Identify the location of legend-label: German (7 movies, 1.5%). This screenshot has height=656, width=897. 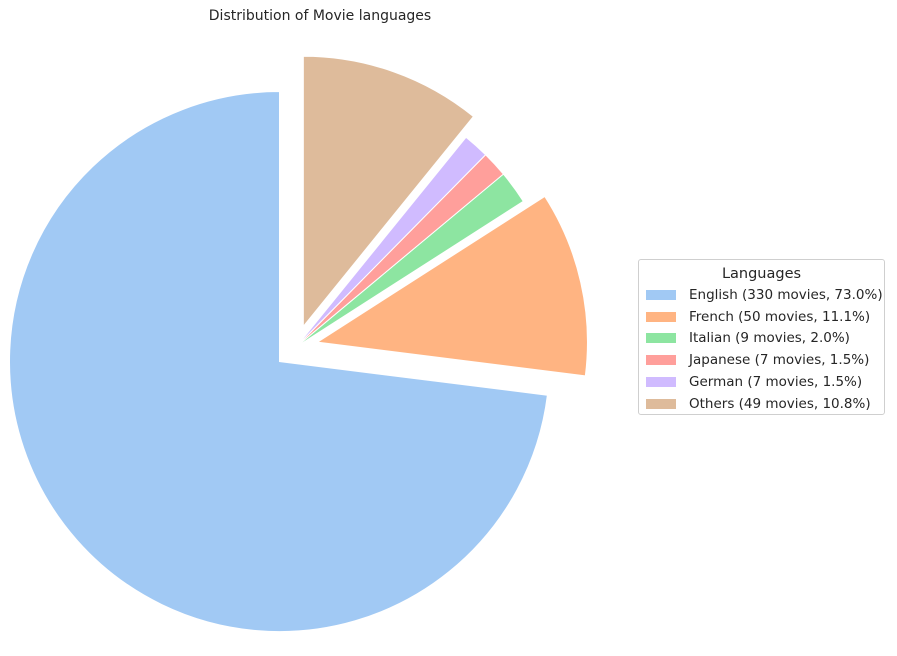
(776, 382).